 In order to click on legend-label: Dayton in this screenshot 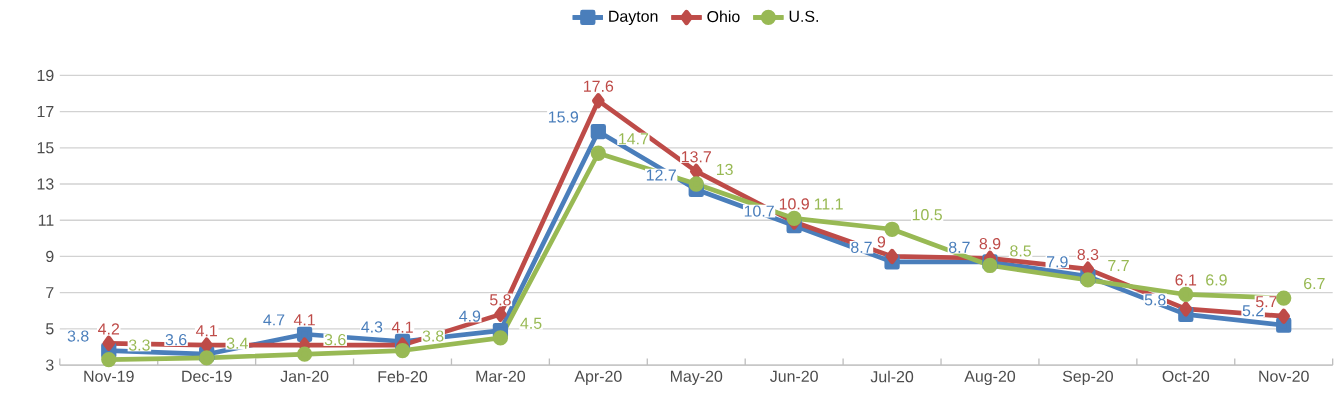, I will do `click(633, 18)`.